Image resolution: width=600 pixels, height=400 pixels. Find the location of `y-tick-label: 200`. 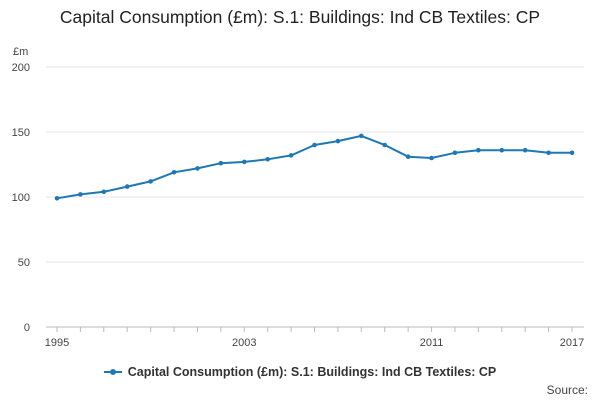

y-tick-label: 200 is located at coordinates (21, 68).